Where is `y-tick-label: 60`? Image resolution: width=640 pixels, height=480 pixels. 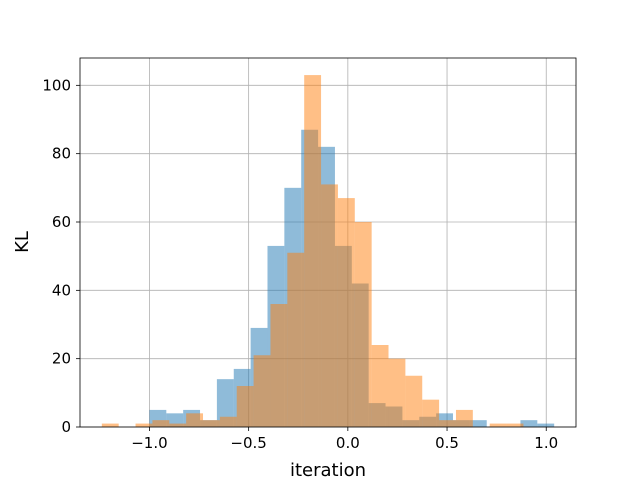
y-tick-label: 60 is located at coordinates (61, 222).